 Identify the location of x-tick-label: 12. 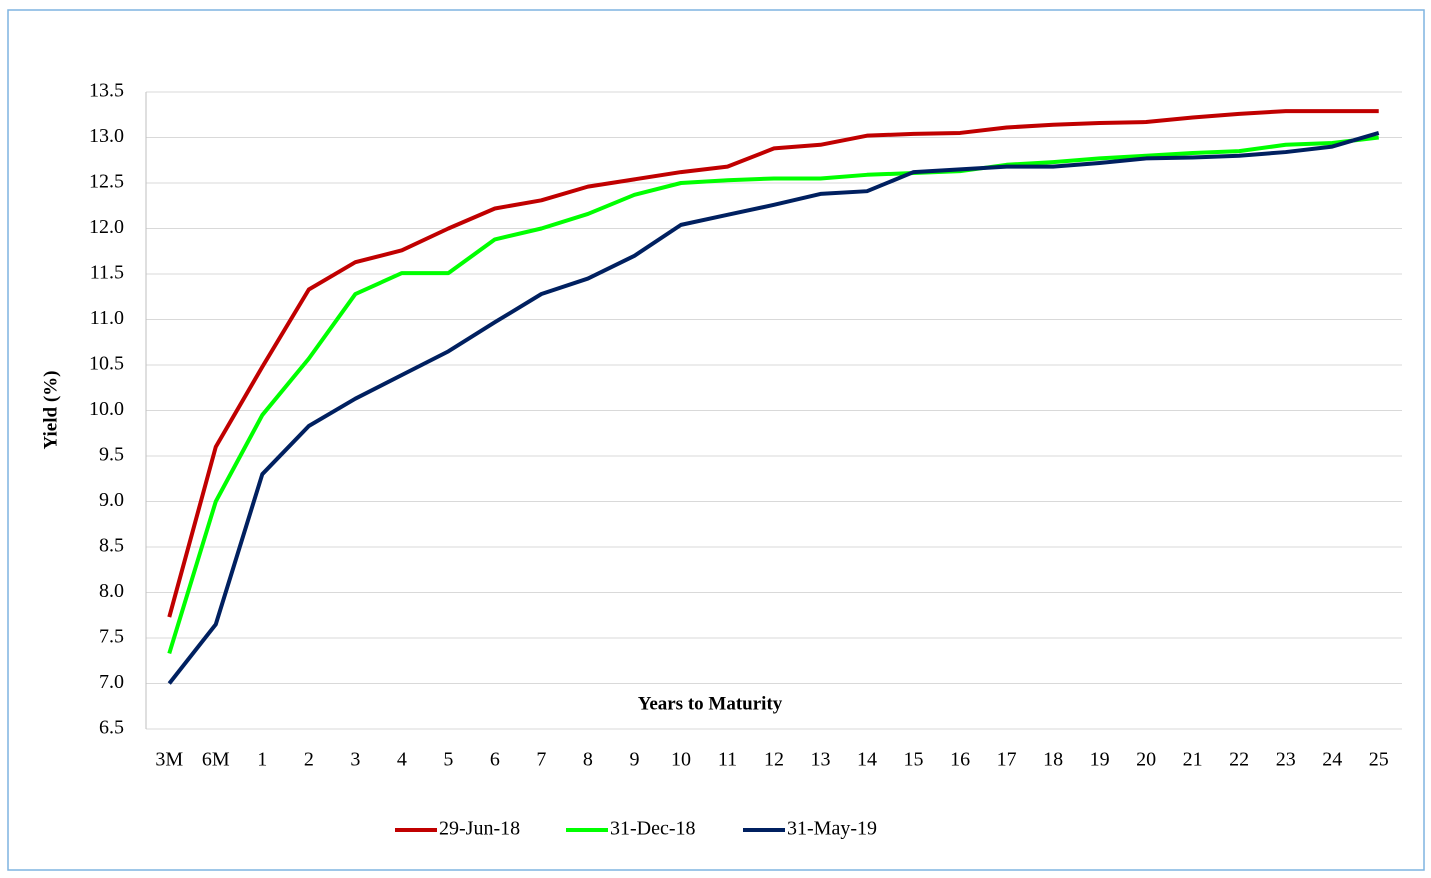
(774, 760).